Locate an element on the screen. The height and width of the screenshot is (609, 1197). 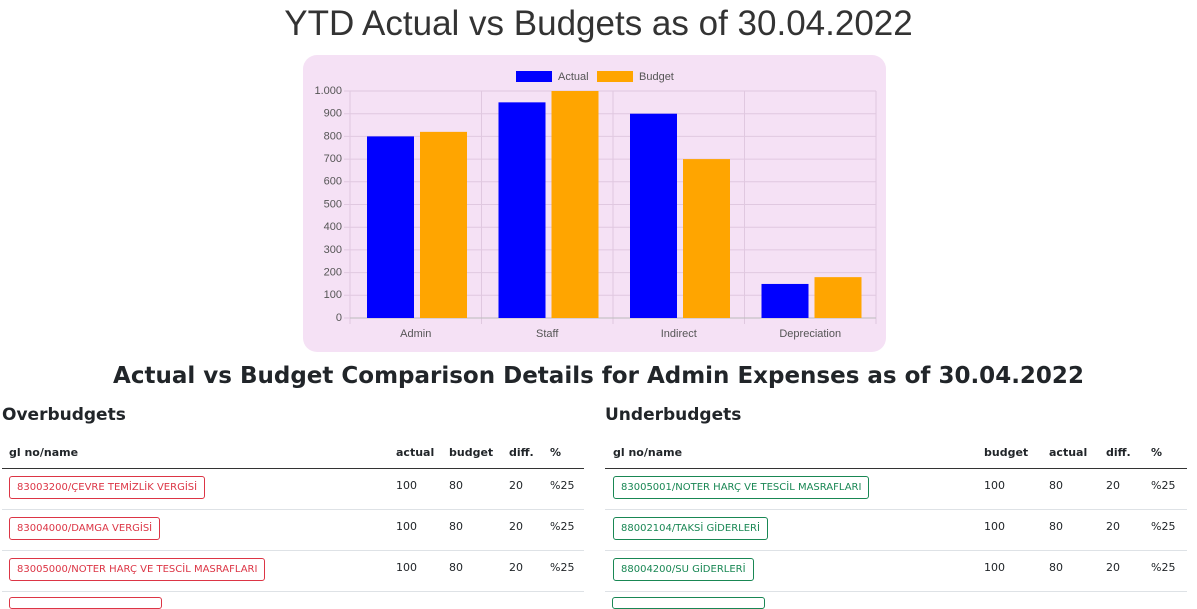
y-tick-label: 600 is located at coordinates (333, 182).